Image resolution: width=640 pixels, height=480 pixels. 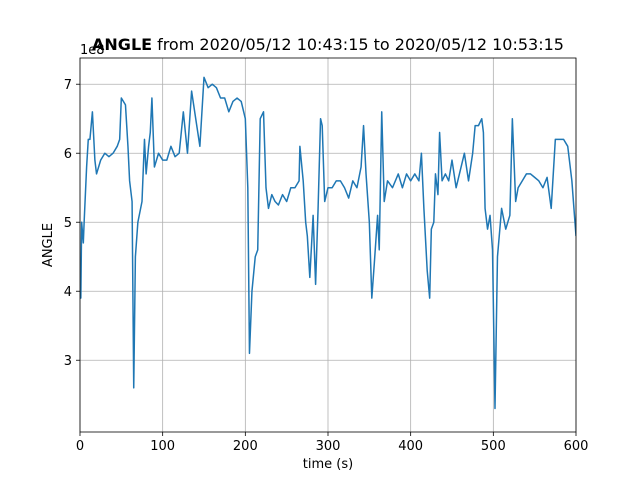 I want to click on y-tick-label: 6, so click(x=68, y=154).